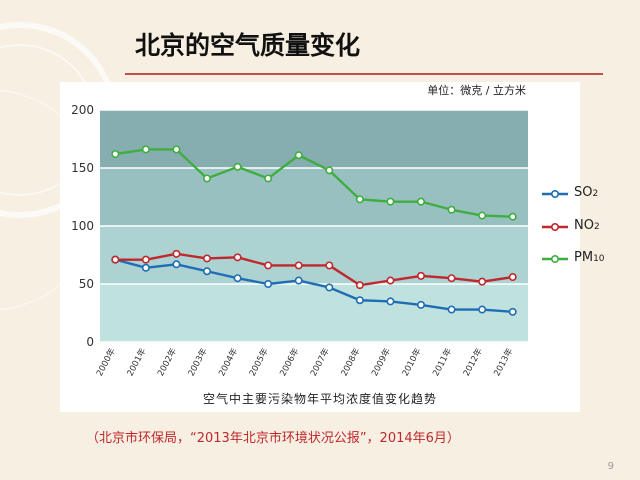 The width and height of the screenshot is (640, 480). What do you see at coordinates (381, 362) in the screenshot?
I see `x-tick-label: 2009年` at bounding box center [381, 362].